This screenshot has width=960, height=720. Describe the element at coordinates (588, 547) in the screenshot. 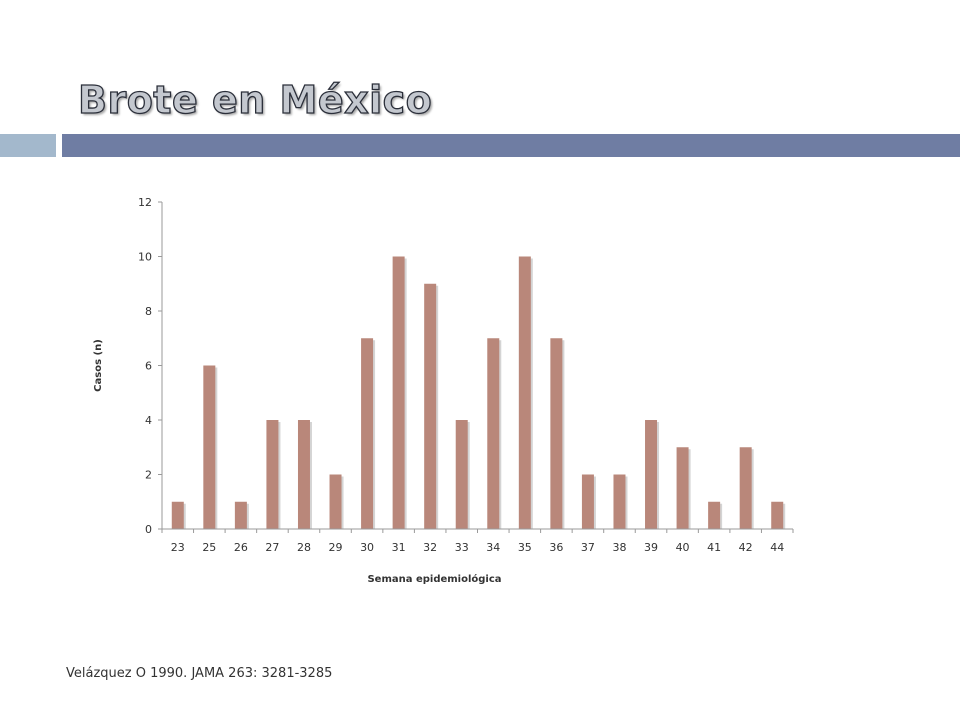

I see `x-tick-label: 37` at that location.